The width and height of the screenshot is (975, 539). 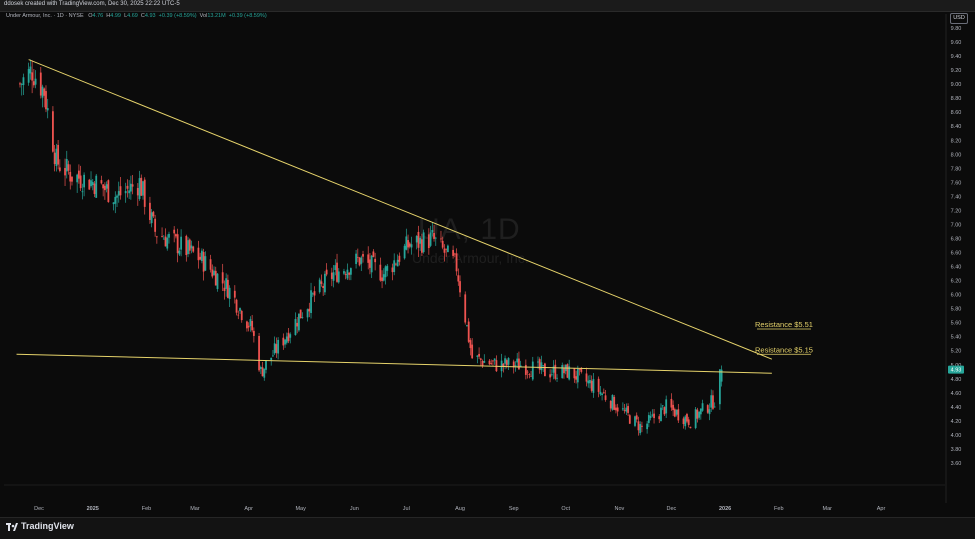 I want to click on price-tick-label: 5.60, so click(x=956, y=324).